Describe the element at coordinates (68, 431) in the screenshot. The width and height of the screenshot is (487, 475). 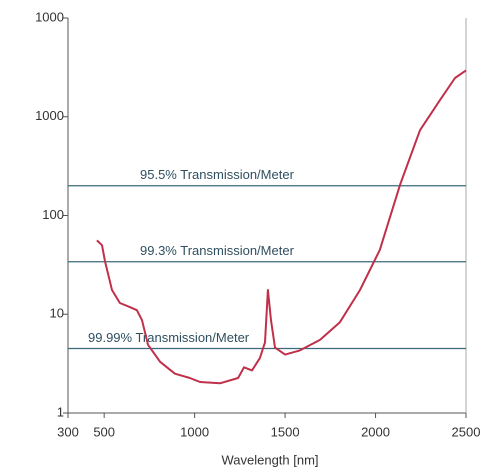
I see `x-tick-label: 300` at that location.